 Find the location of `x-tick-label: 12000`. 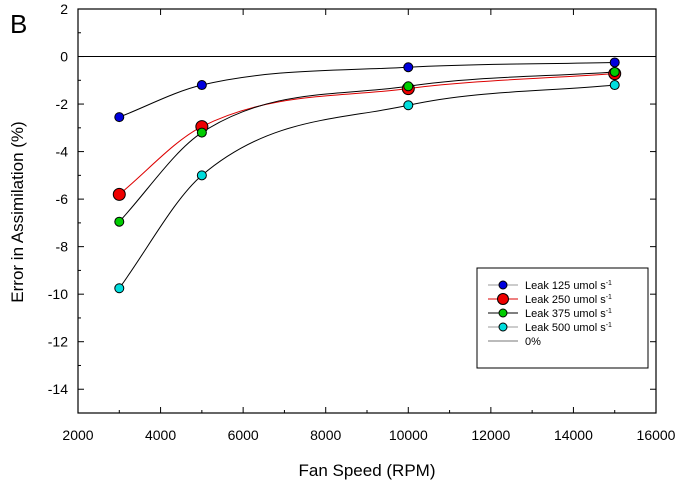

x-tick-label: 12000 is located at coordinates (490, 435).